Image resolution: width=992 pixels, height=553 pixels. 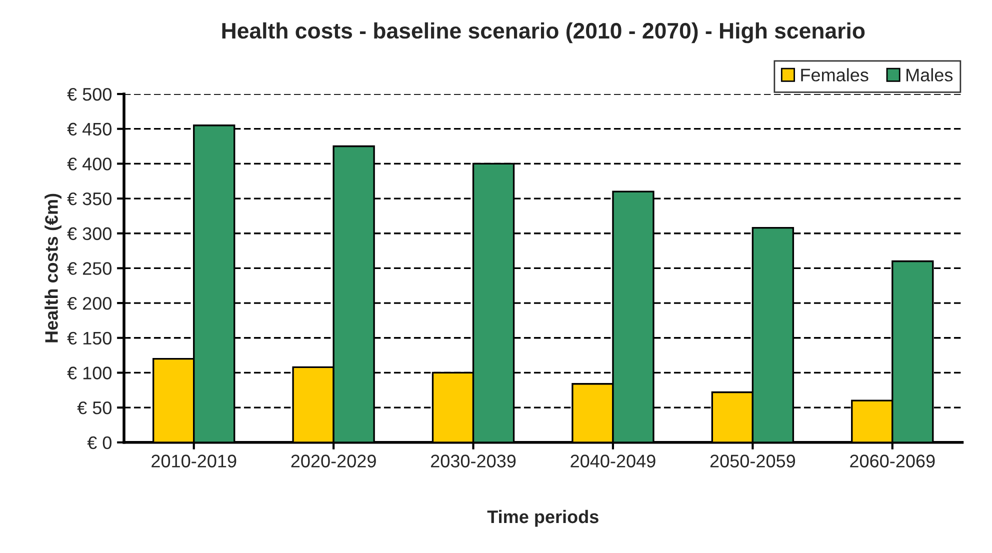 What do you see at coordinates (89, 268) in the screenshot?
I see `y-tick-label: € 250` at bounding box center [89, 268].